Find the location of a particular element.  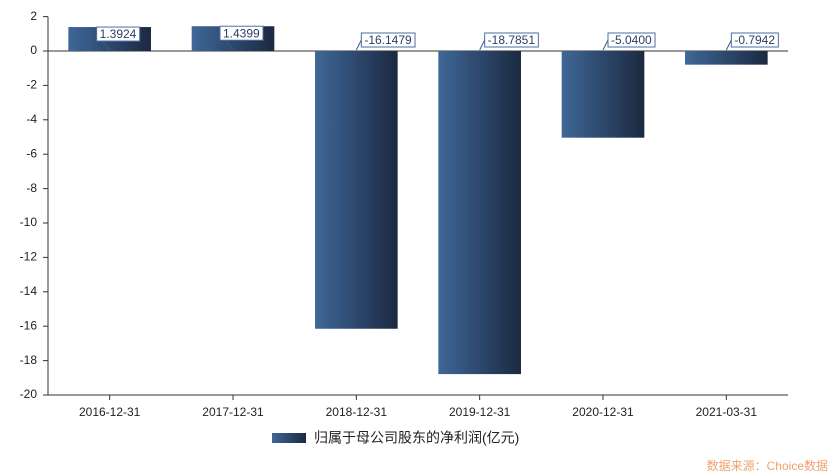

value-label: -16.1479 is located at coordinates (388, 40).